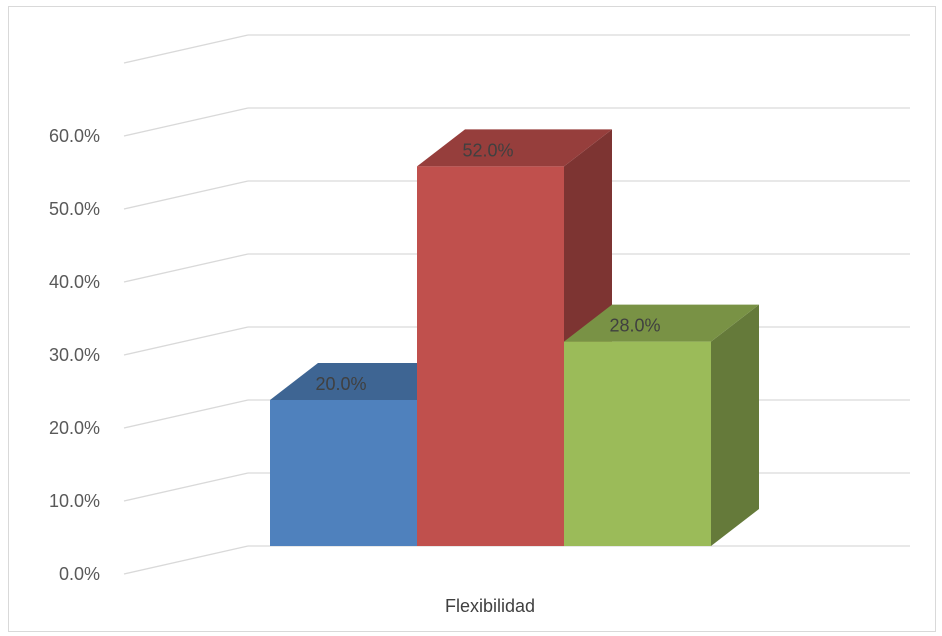  I want to click on data-labels: 20.0% 52.0% 28.0%, so click(488, 267).